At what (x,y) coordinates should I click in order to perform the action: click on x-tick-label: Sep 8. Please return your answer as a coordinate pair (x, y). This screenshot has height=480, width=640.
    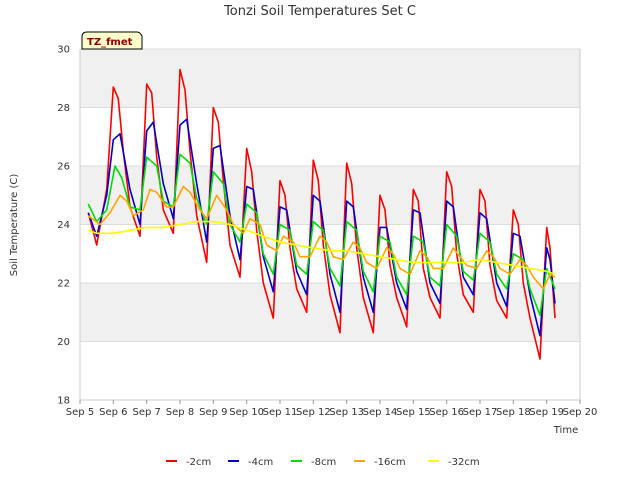
    Looking at the image, I should click on (180, 412).